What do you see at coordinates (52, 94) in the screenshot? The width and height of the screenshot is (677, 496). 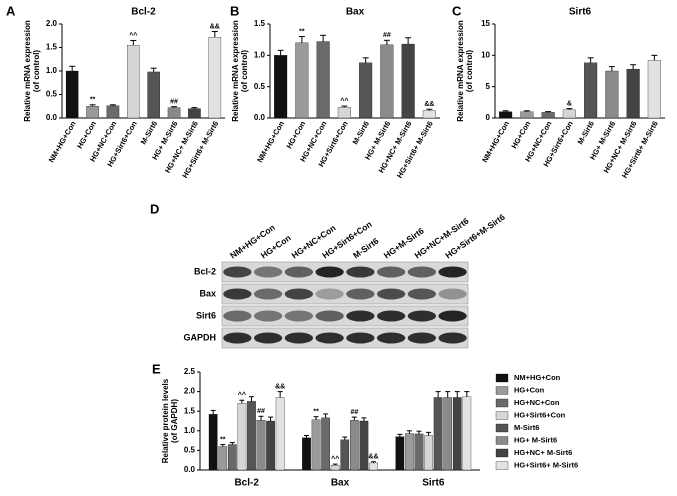 I see `y-tick-label: 0.5` at bounding box center [52, 94].